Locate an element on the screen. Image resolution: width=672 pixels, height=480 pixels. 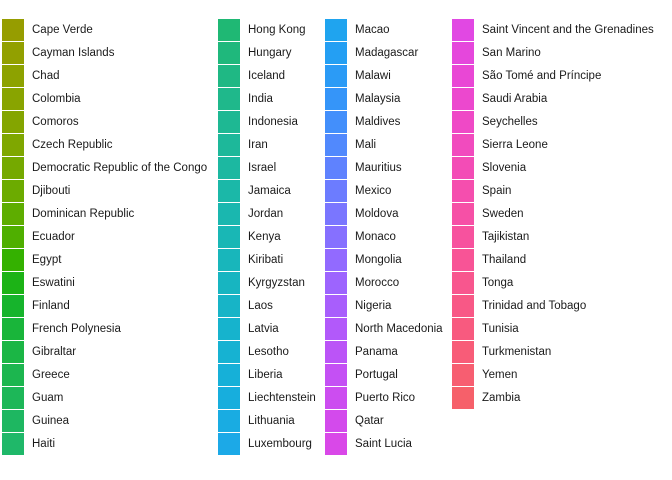
legend-label: Nigeria is located at coordinates (373, 306).